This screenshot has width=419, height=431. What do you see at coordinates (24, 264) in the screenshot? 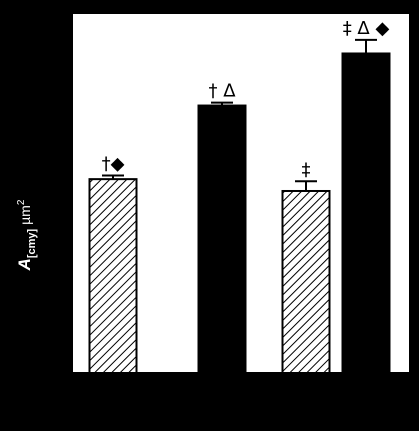
I see `y-axis-label-main: A` at bounding box center [24, 264].